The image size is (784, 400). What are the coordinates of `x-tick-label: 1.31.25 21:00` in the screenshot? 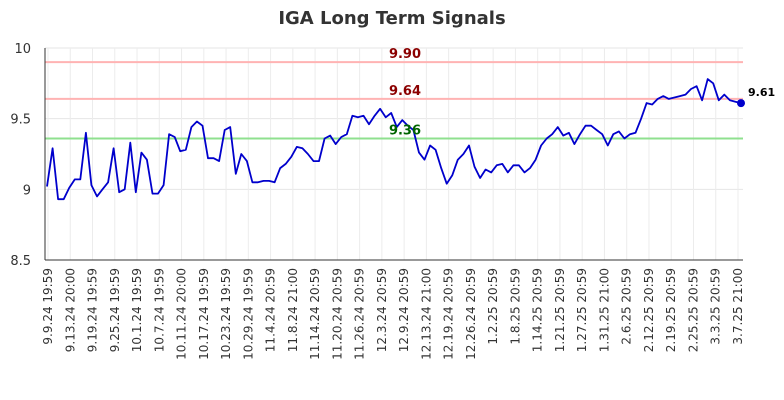 It's located at (604, 310).